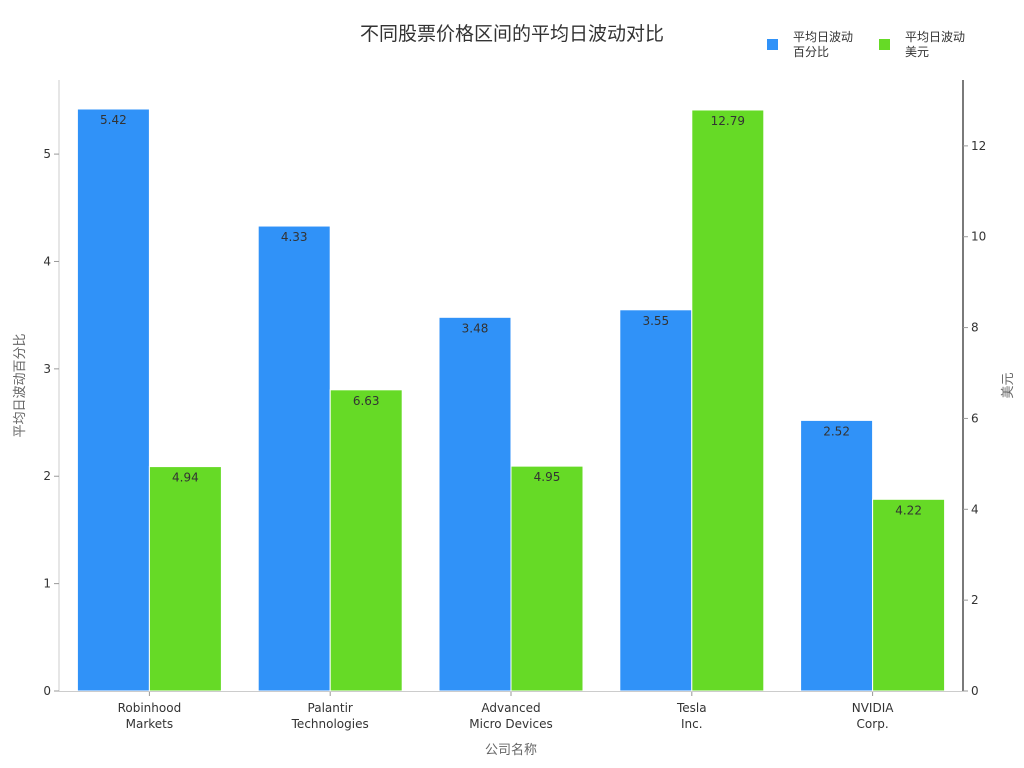 This screenshot has height=768, width=1024. Describe the element at coordinates (20, 385) in the screenshot. I see `y-axis-label-left: 平均日波动百分比` at that location.